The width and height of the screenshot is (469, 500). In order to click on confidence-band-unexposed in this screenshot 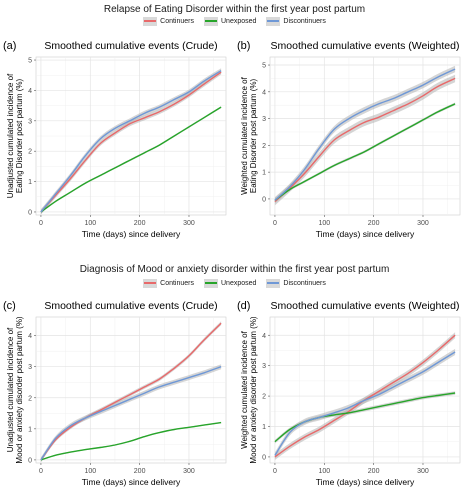, I will do `click(365, 417)`.